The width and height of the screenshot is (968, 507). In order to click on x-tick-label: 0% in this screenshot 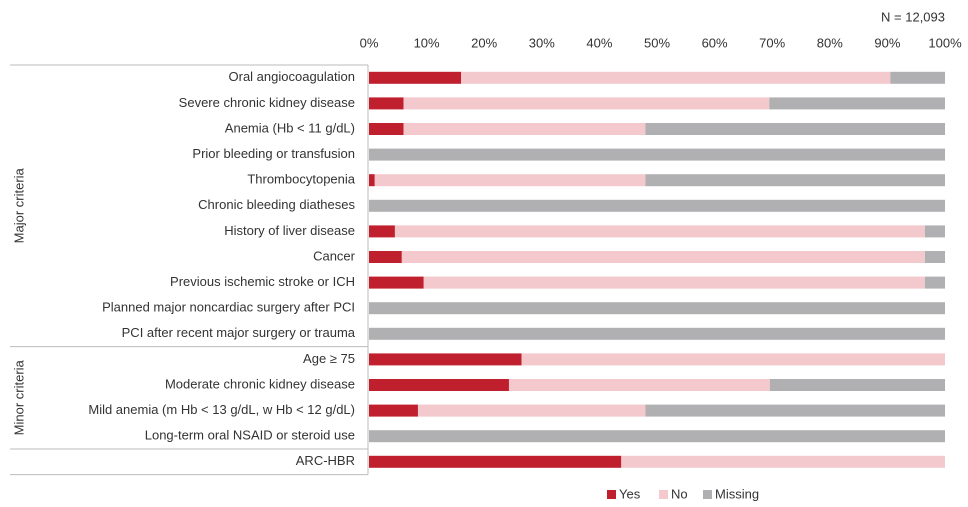, I will do `click(369, 42)`.